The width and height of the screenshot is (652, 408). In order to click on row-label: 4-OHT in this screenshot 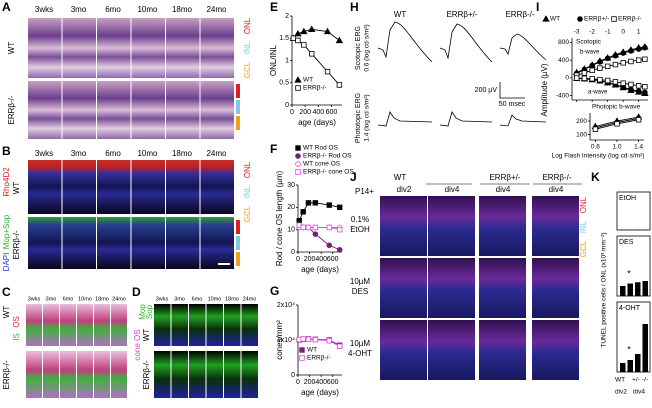, I will do `click(360, 353)`.